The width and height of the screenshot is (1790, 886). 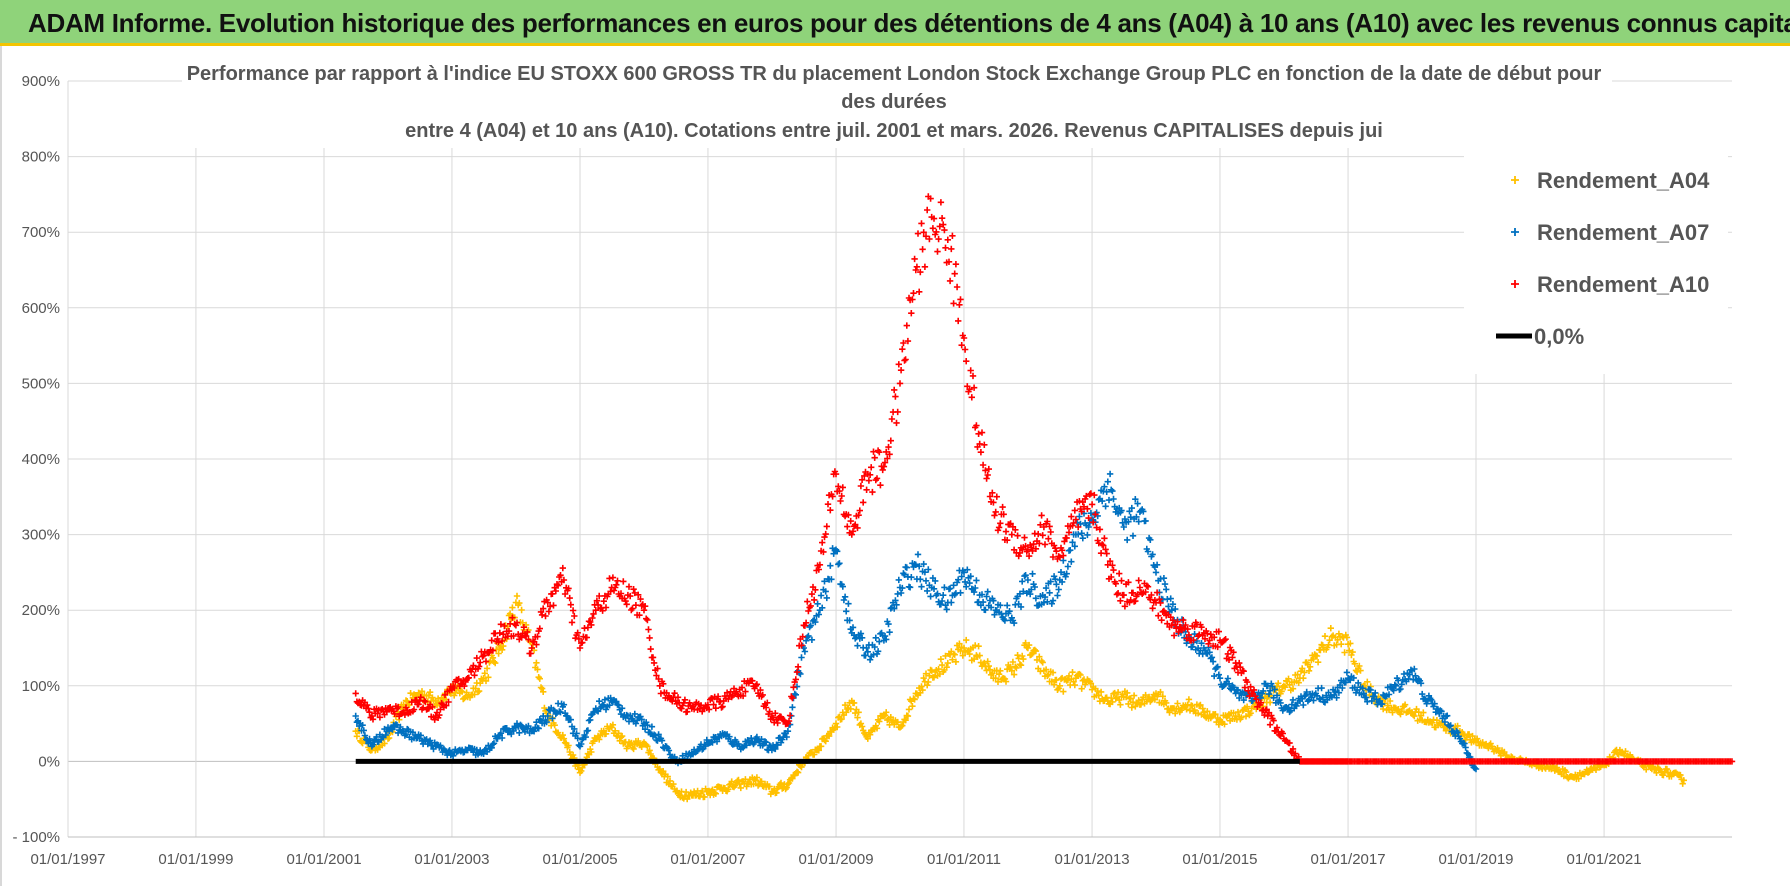 I want to click on x-tick-label: 01/01/2013, so click(x=1092, y=859).